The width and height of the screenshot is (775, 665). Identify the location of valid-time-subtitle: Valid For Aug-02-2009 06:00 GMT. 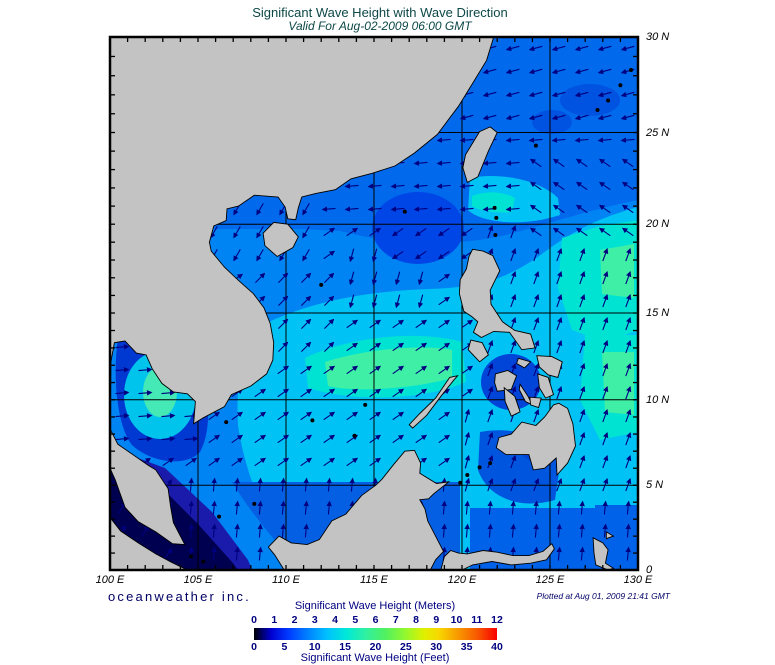
(380, 26).